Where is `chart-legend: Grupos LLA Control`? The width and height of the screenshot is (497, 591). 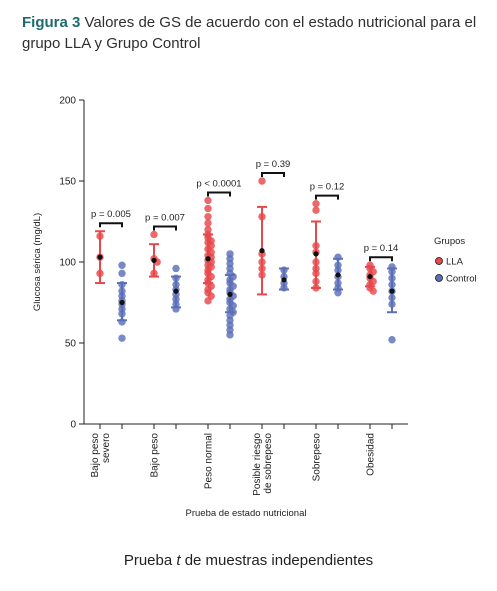
chart-legend: Grupos LLA Control is located at coordinates (455, 260).